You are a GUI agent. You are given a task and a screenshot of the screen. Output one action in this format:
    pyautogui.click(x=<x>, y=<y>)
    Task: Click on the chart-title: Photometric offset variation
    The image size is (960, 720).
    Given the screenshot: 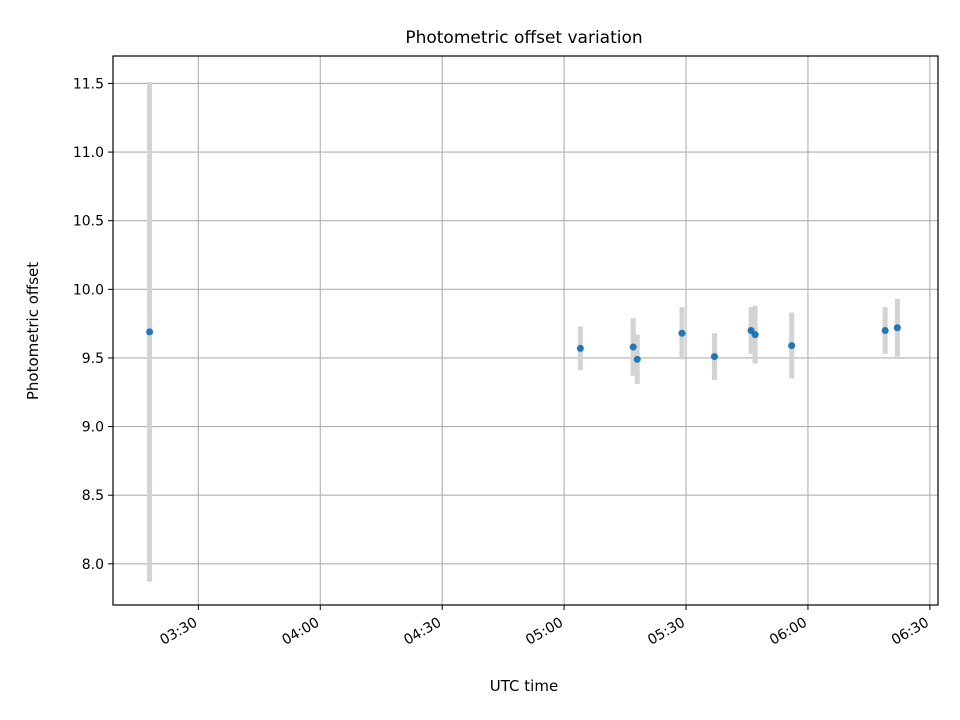 What is the action you would take?
    pyautogui.click(x=523, y=38)
    